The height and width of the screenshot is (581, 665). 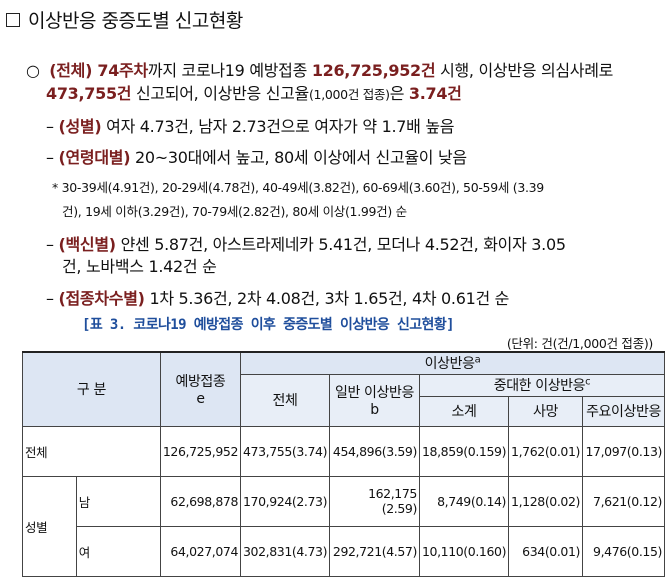 I want to click on header-adverse: 이상반응a, so click(x=452, y=363).